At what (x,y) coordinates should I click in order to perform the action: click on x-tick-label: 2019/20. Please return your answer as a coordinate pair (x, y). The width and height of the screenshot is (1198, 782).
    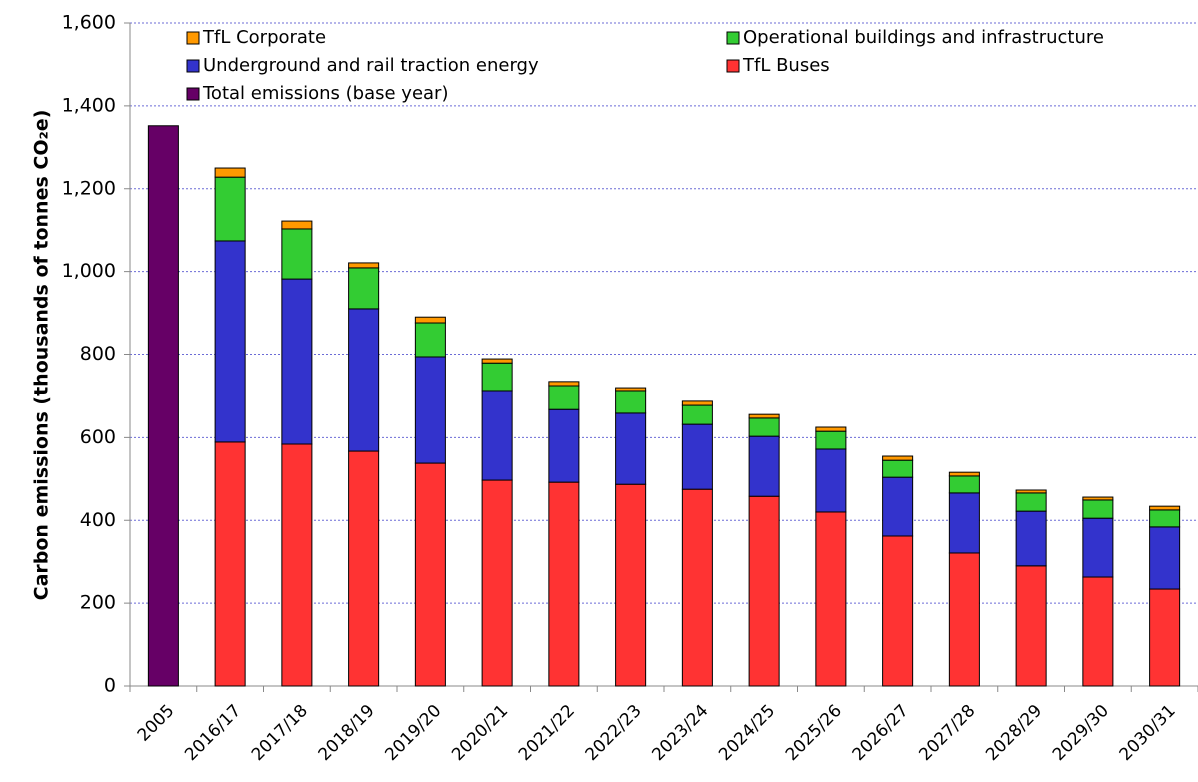
    Looking at the image, I should click on (413, 733).